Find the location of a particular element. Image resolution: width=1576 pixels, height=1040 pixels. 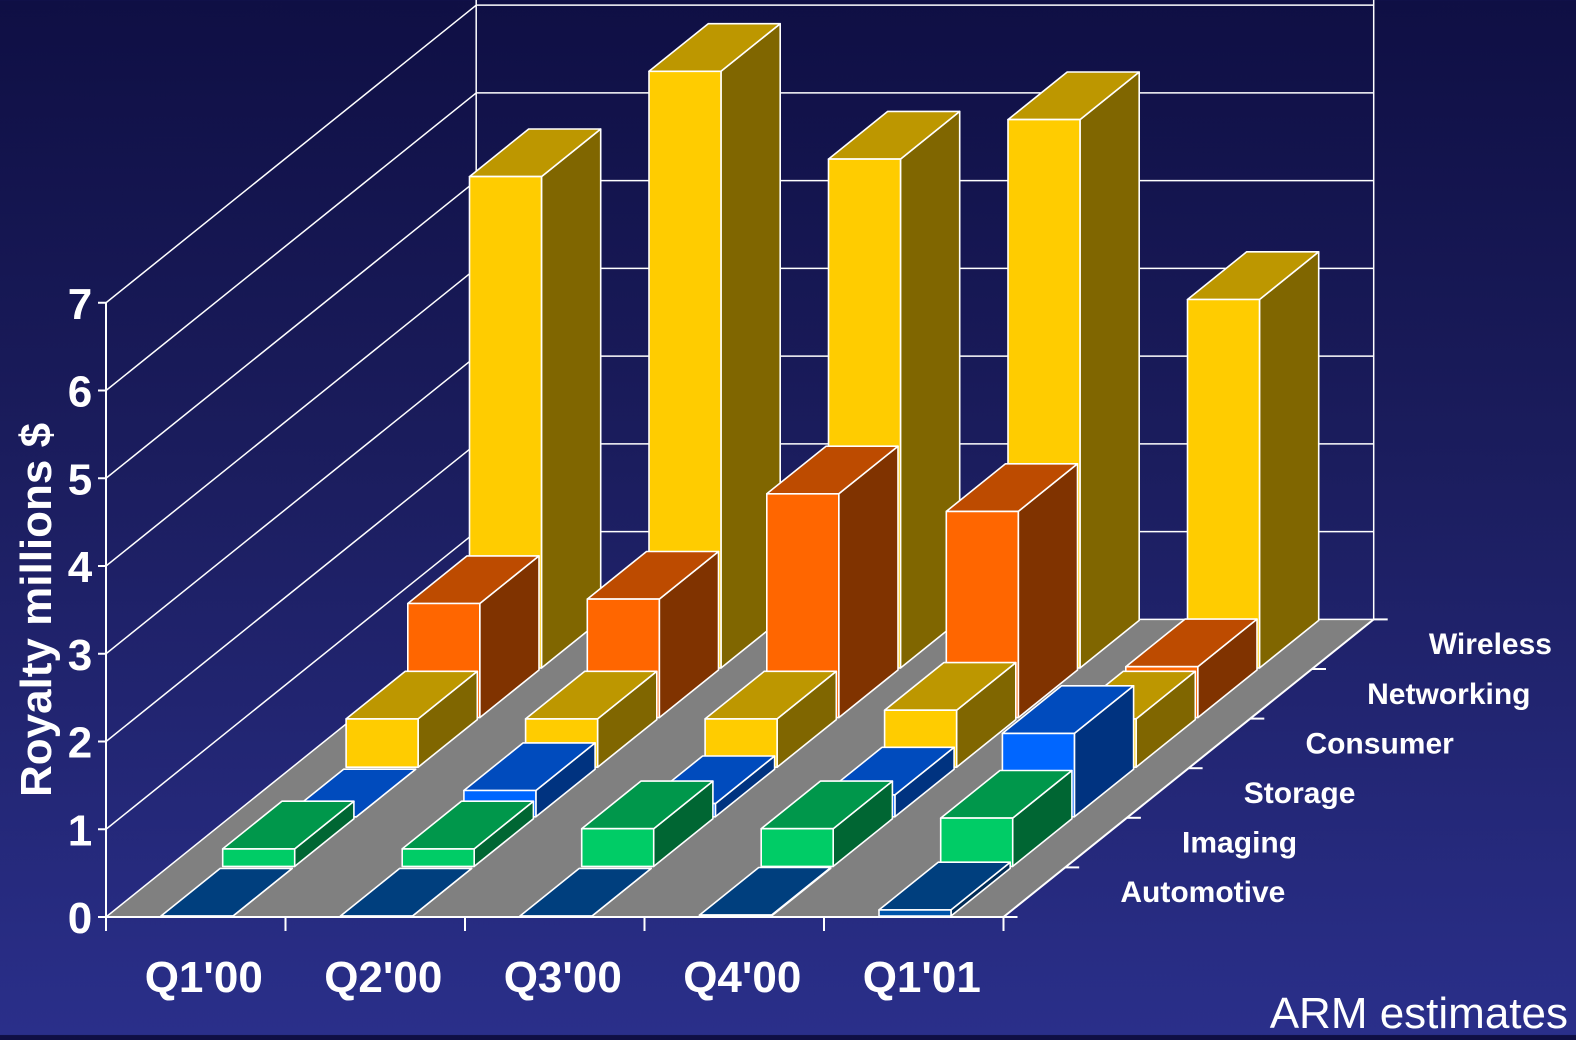

x-category-label: Q2'00 is located at coordinates (383, 977).